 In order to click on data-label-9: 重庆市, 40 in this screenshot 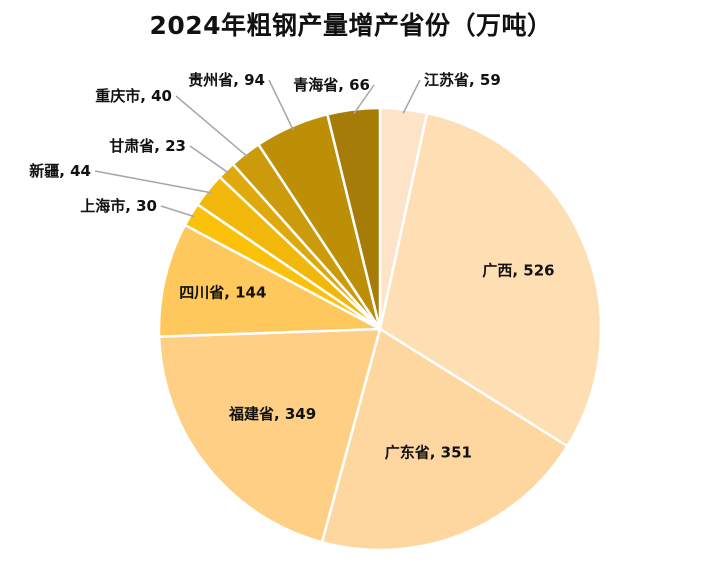, I will do `click(133, 96)`.